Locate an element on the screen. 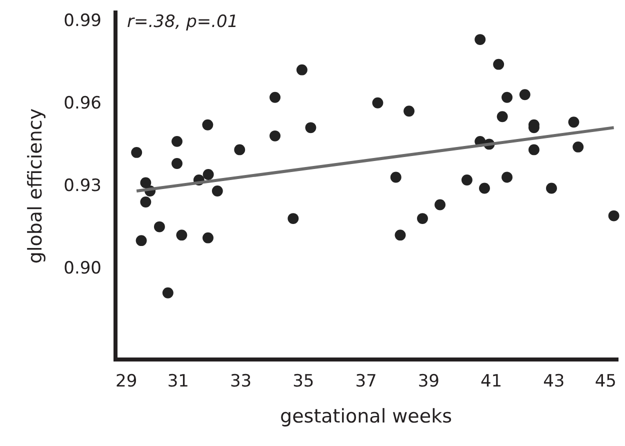 The height and width of the screenshot is (446, 625). x-tick-label: 37 is located at coordinates (366, 382).